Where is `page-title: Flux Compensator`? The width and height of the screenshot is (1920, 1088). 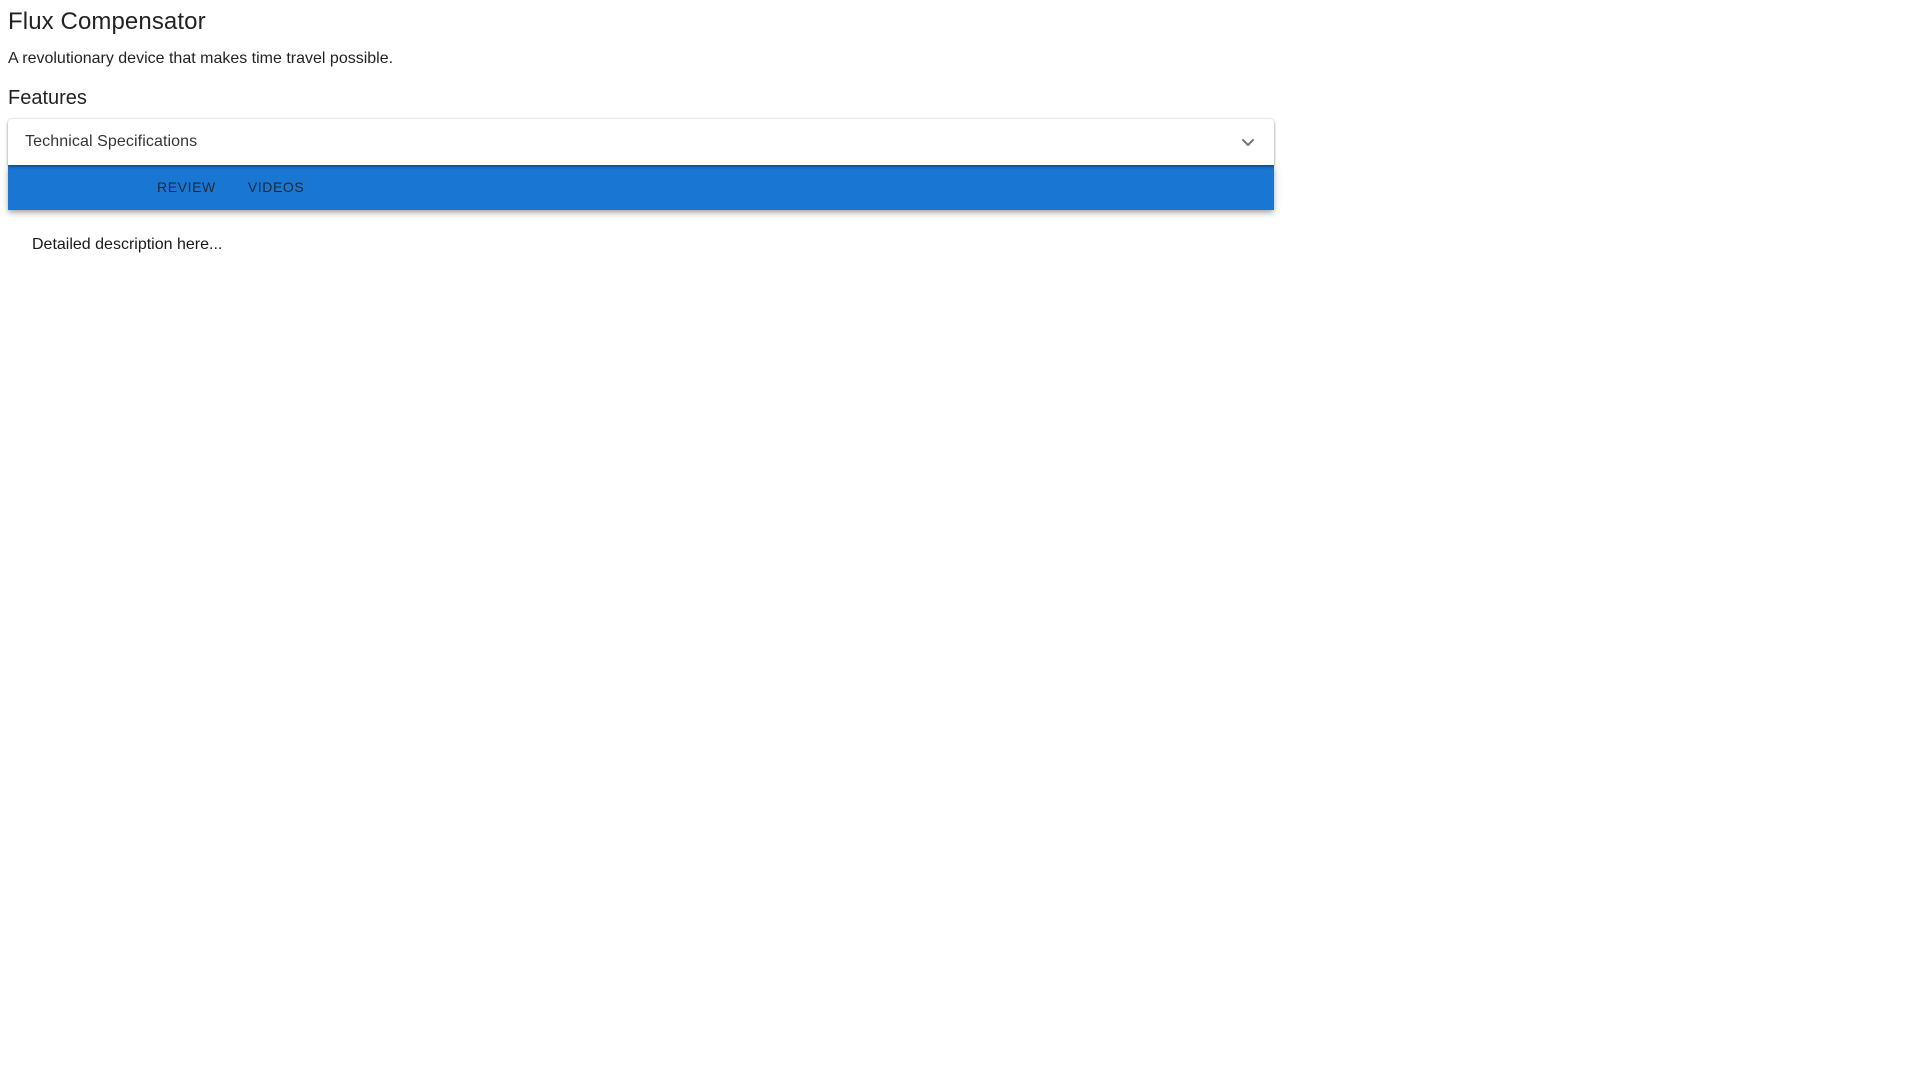 page-title: Flux Compensator is located at coordinates (107, 21).